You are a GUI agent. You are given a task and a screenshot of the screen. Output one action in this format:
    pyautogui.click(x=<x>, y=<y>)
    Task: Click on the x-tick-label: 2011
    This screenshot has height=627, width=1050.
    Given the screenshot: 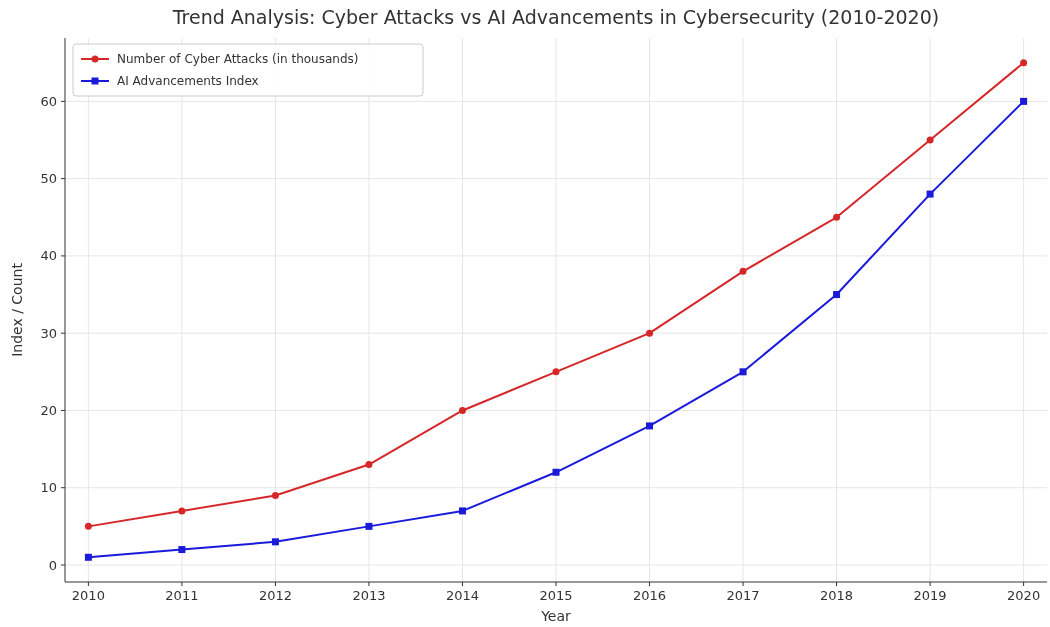 What is the action you would take?
    pyautogui.click(x=182, y=595)
    